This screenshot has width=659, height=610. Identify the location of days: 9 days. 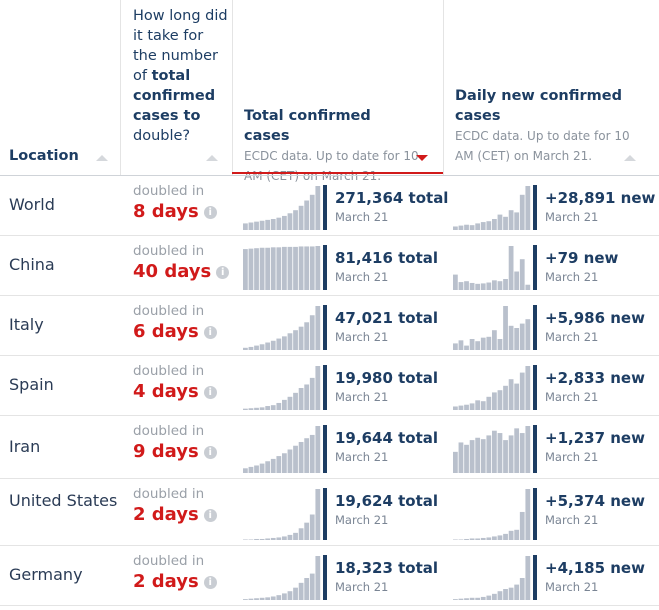
(166, 451).